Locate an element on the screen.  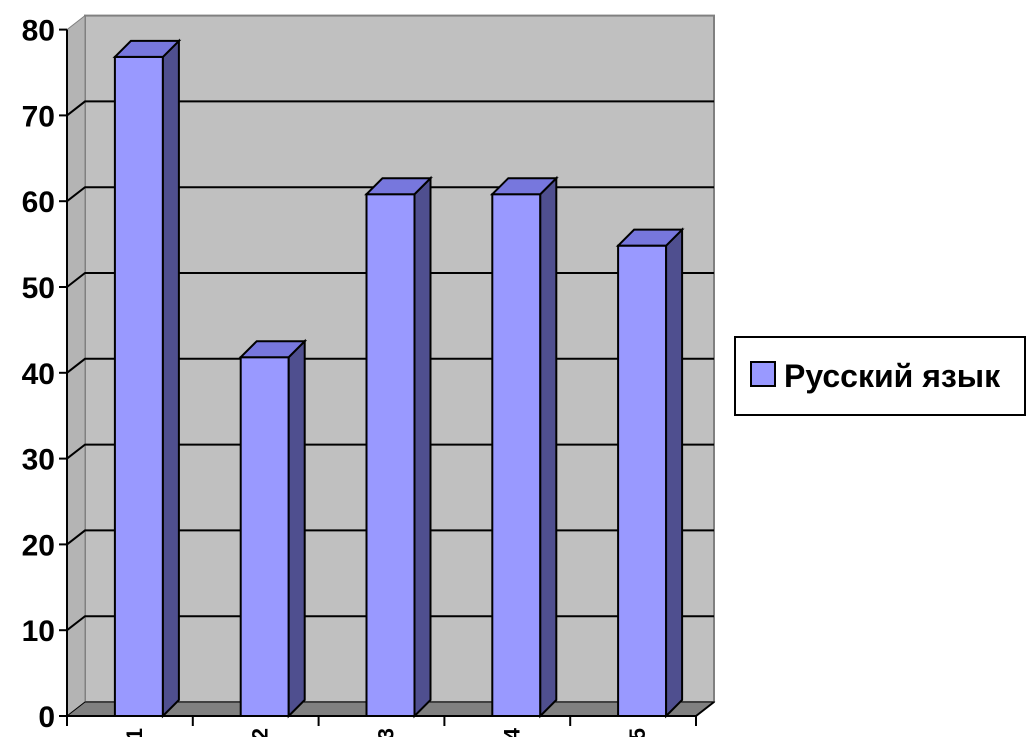
x-tick-label: 4 is located at coordinates (511, 732).